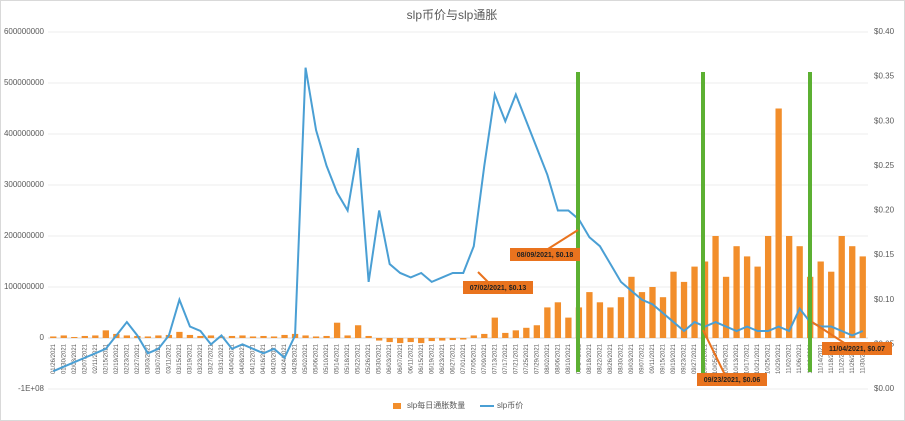 The image size is (905, 421). I want to click on x-tick-label: 10/01/2021, so click(706, 358).